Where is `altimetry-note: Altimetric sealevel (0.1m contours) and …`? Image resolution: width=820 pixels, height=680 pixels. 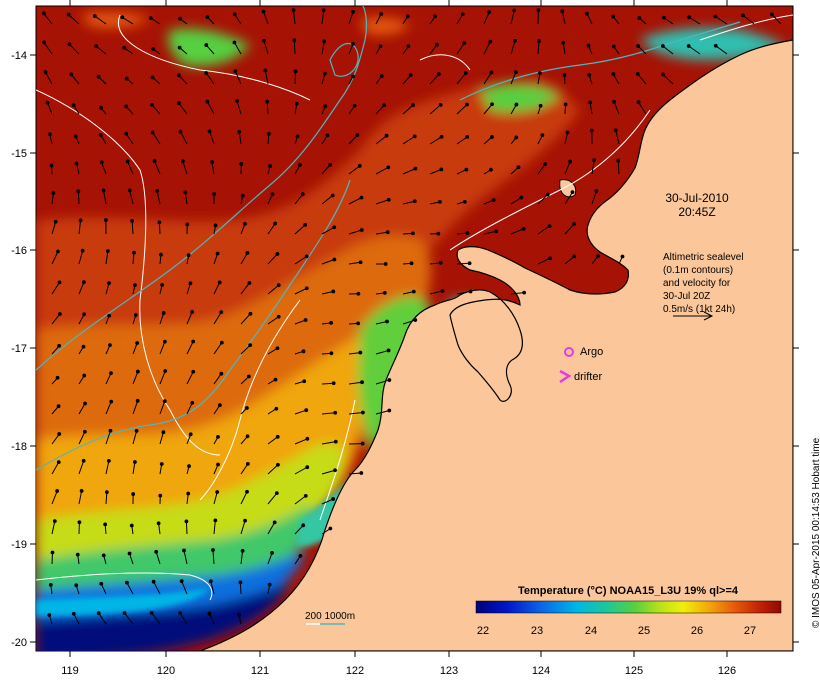 altimetry-note: Altimetric sealevel (0.1m contours) and … is located at coordinates (703, 286).